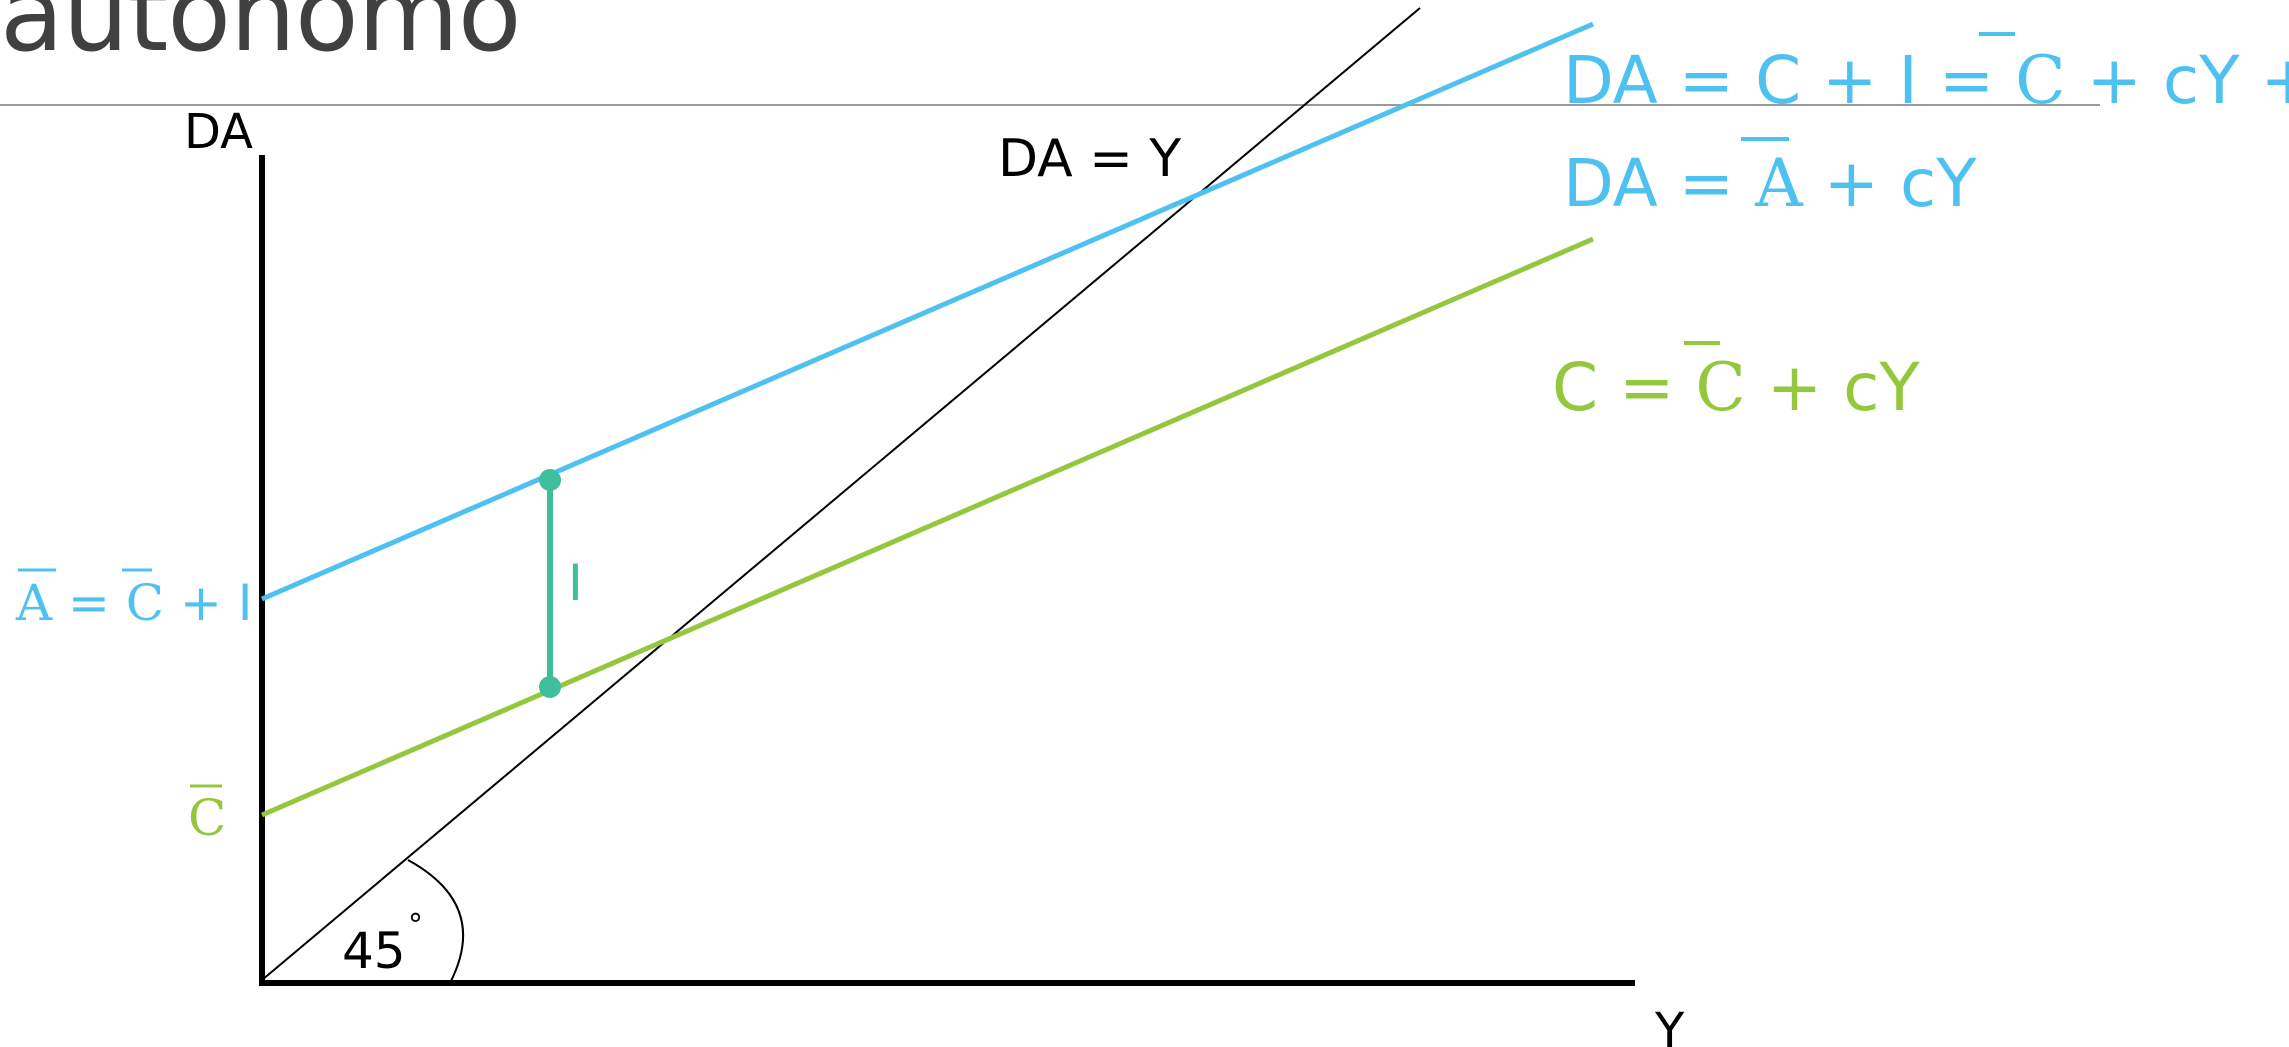 The image size is (2289, 1047). I want to click on page-title: autonomo, so click(261, 37).